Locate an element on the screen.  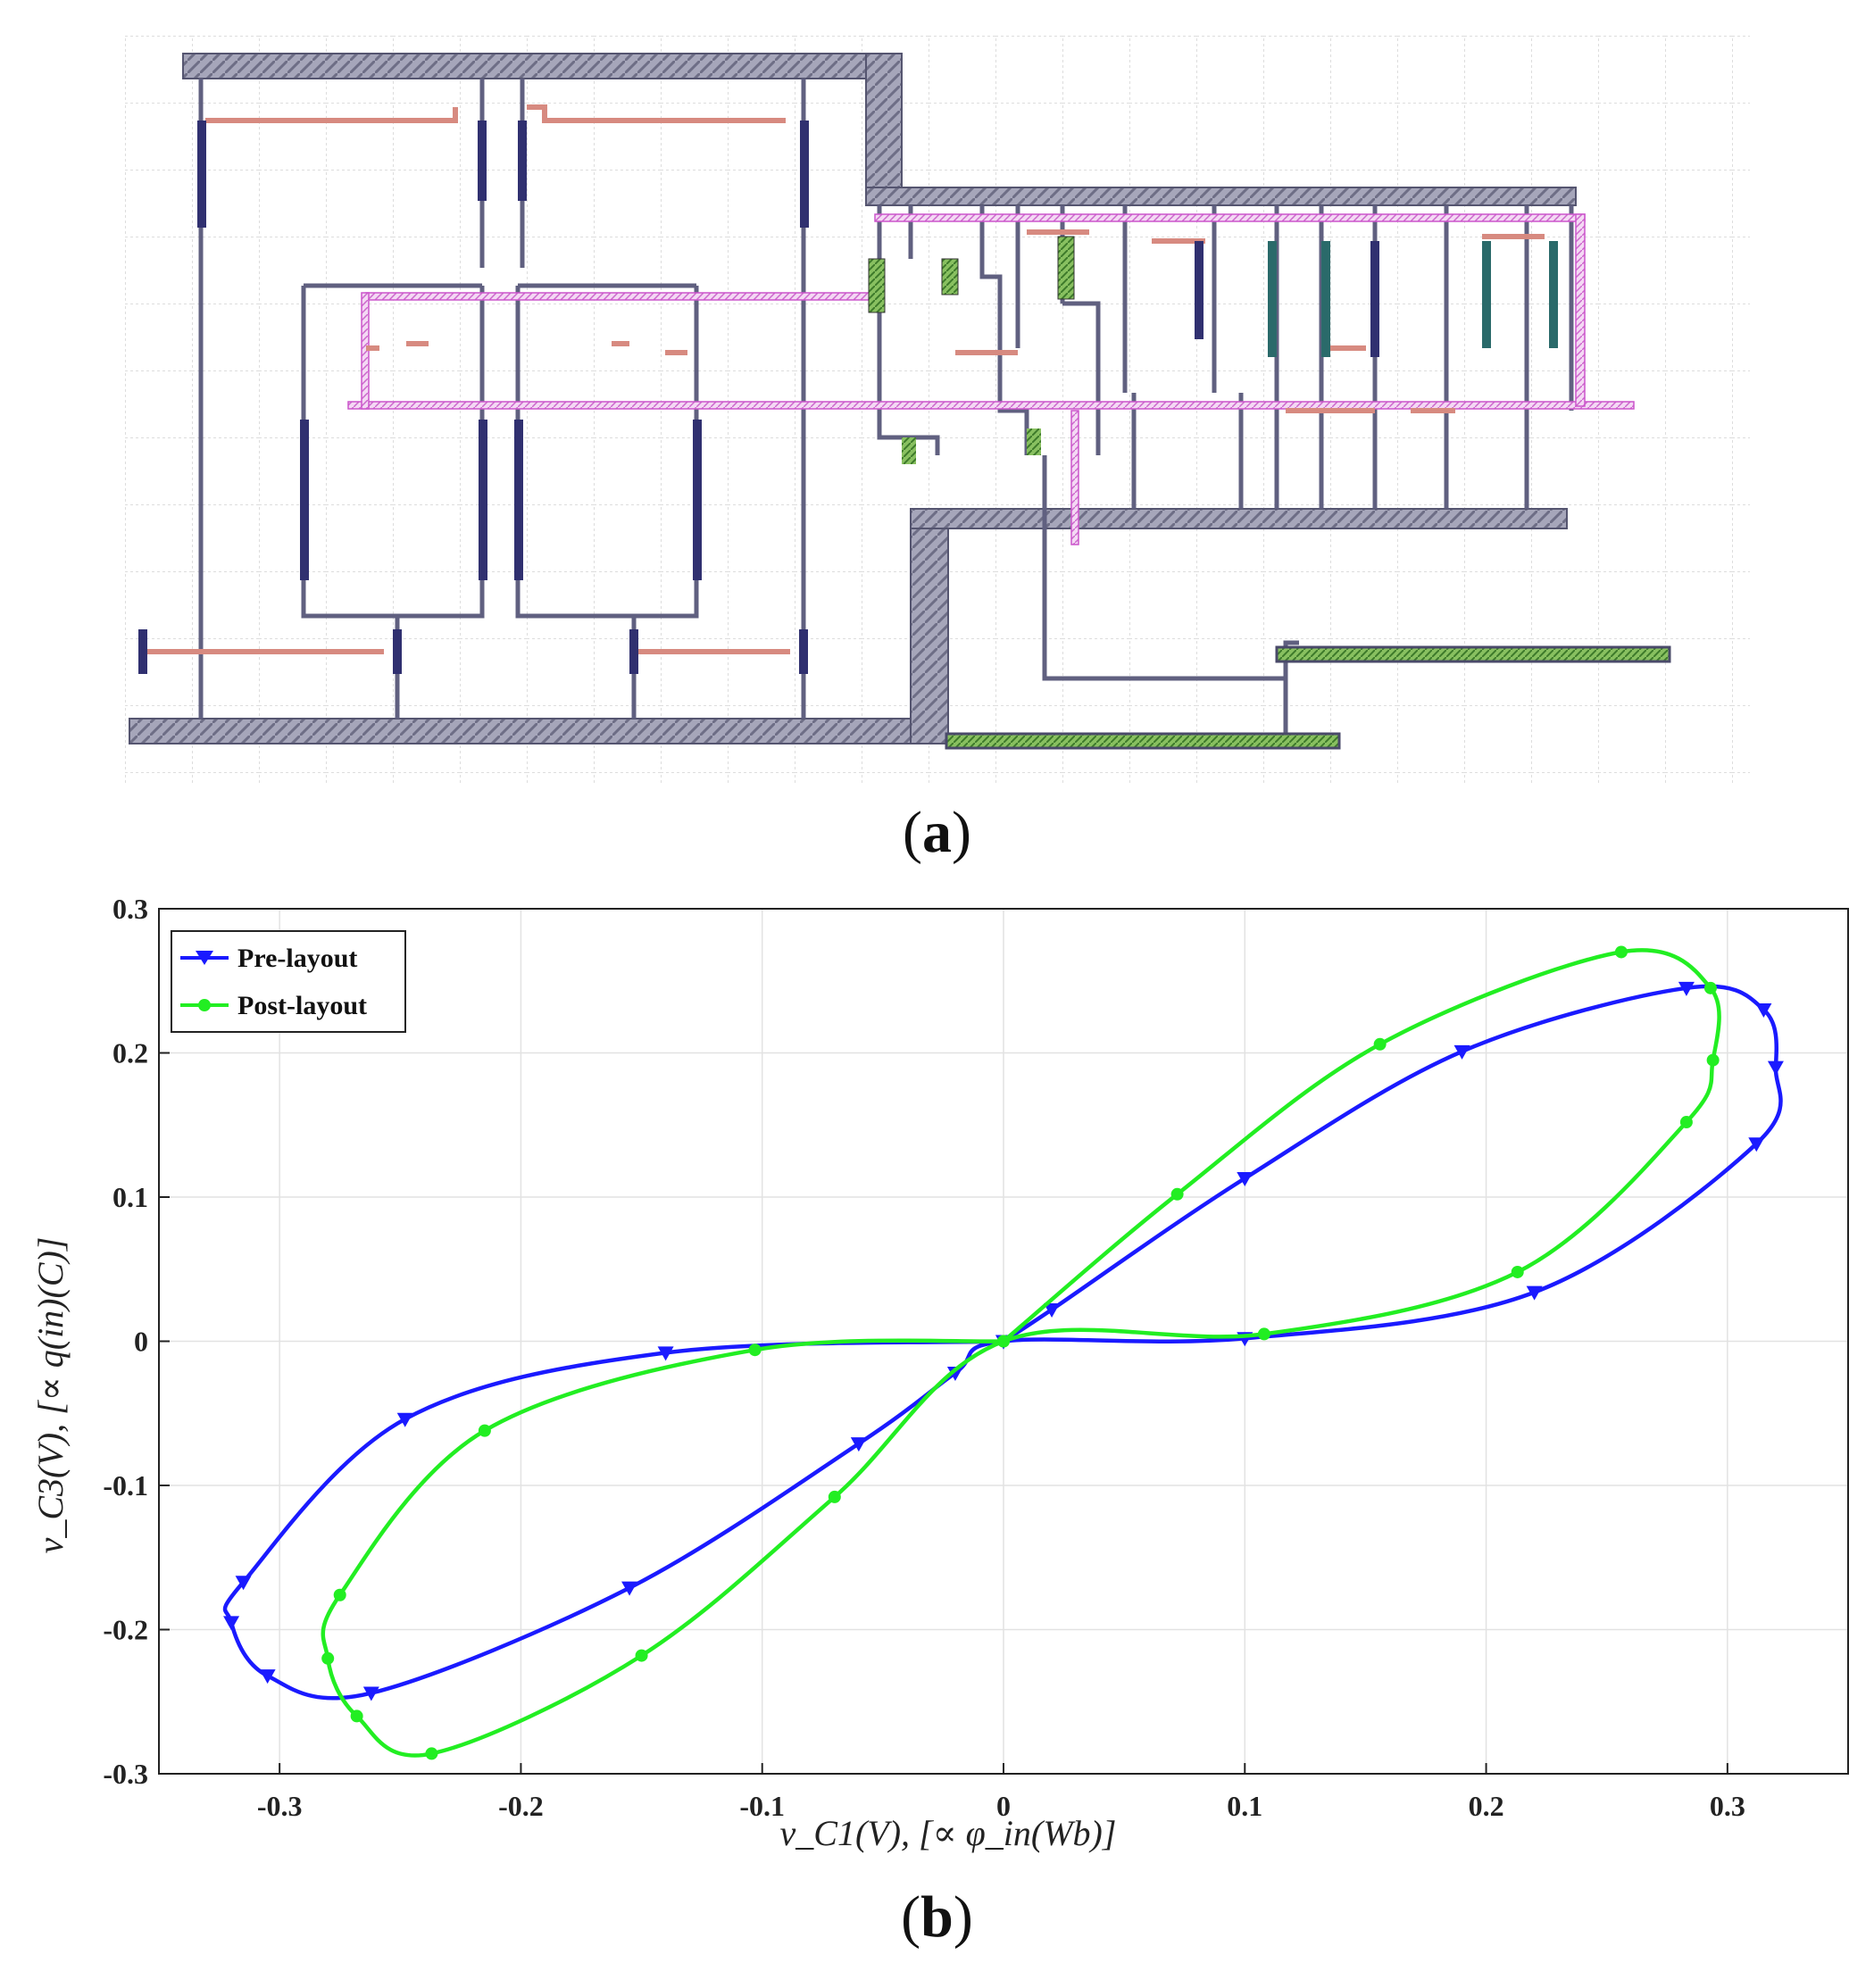
y-tick-label: -0.1 is located at coordinates (125, 1485).